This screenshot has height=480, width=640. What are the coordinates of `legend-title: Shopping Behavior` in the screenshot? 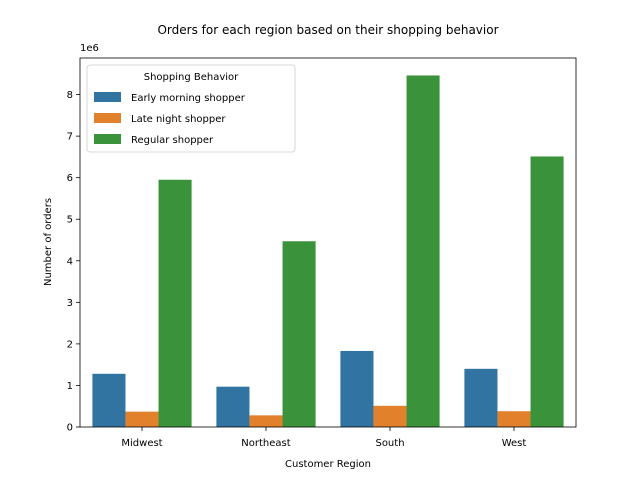 It's located at (191, 77).